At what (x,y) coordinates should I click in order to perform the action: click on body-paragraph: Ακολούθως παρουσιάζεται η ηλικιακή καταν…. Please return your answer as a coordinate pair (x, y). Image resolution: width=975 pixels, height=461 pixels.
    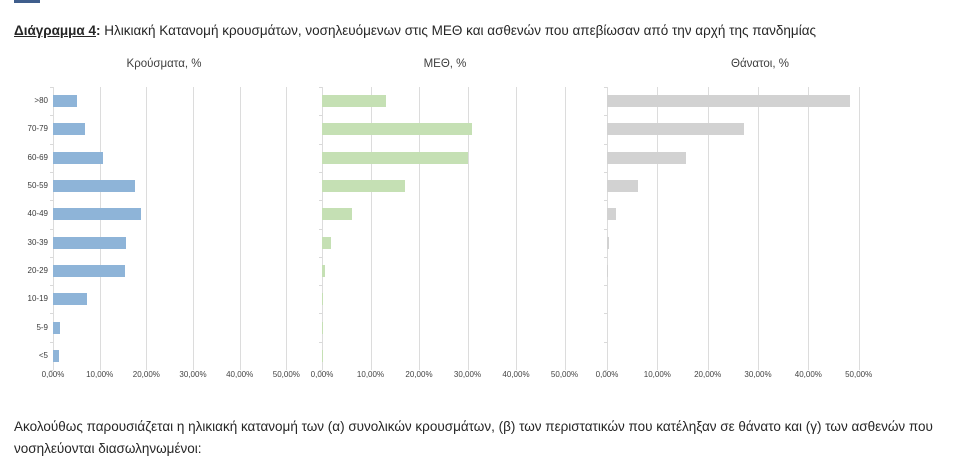
    Looking at the image, I should click on (474, 438).